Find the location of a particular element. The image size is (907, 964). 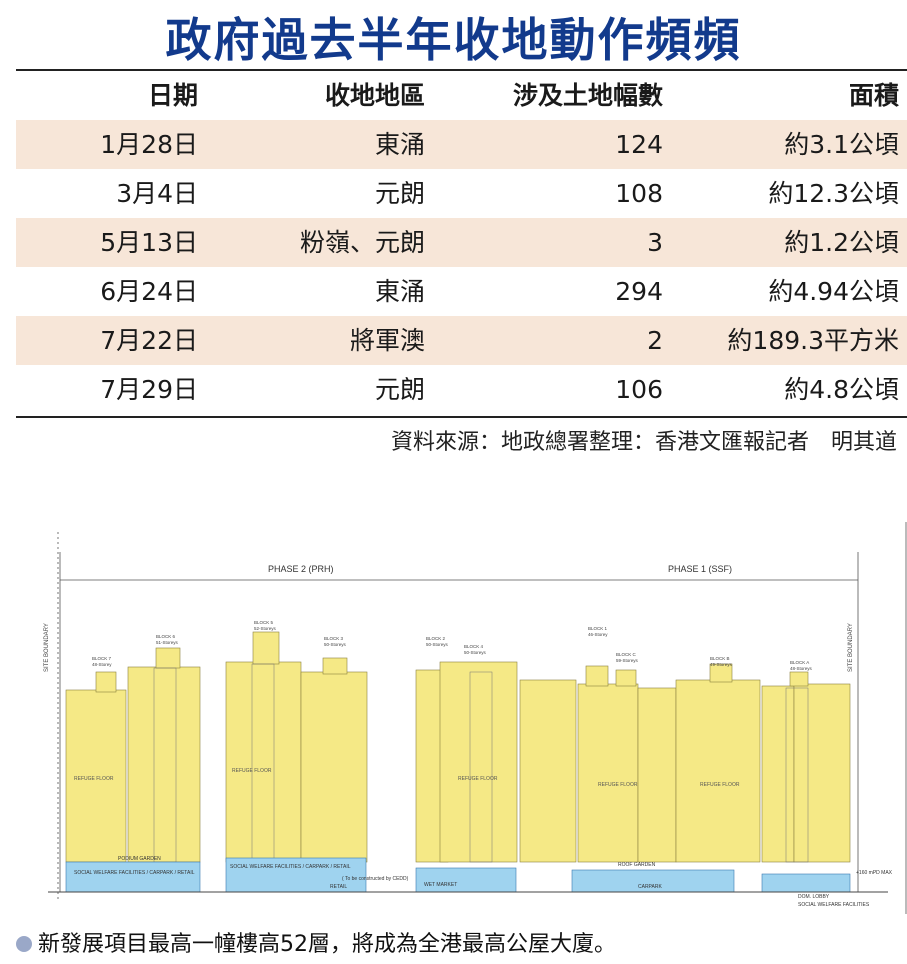

phase-1-label: PHASE 1 (SSF) is located at coordinates (700, 569).